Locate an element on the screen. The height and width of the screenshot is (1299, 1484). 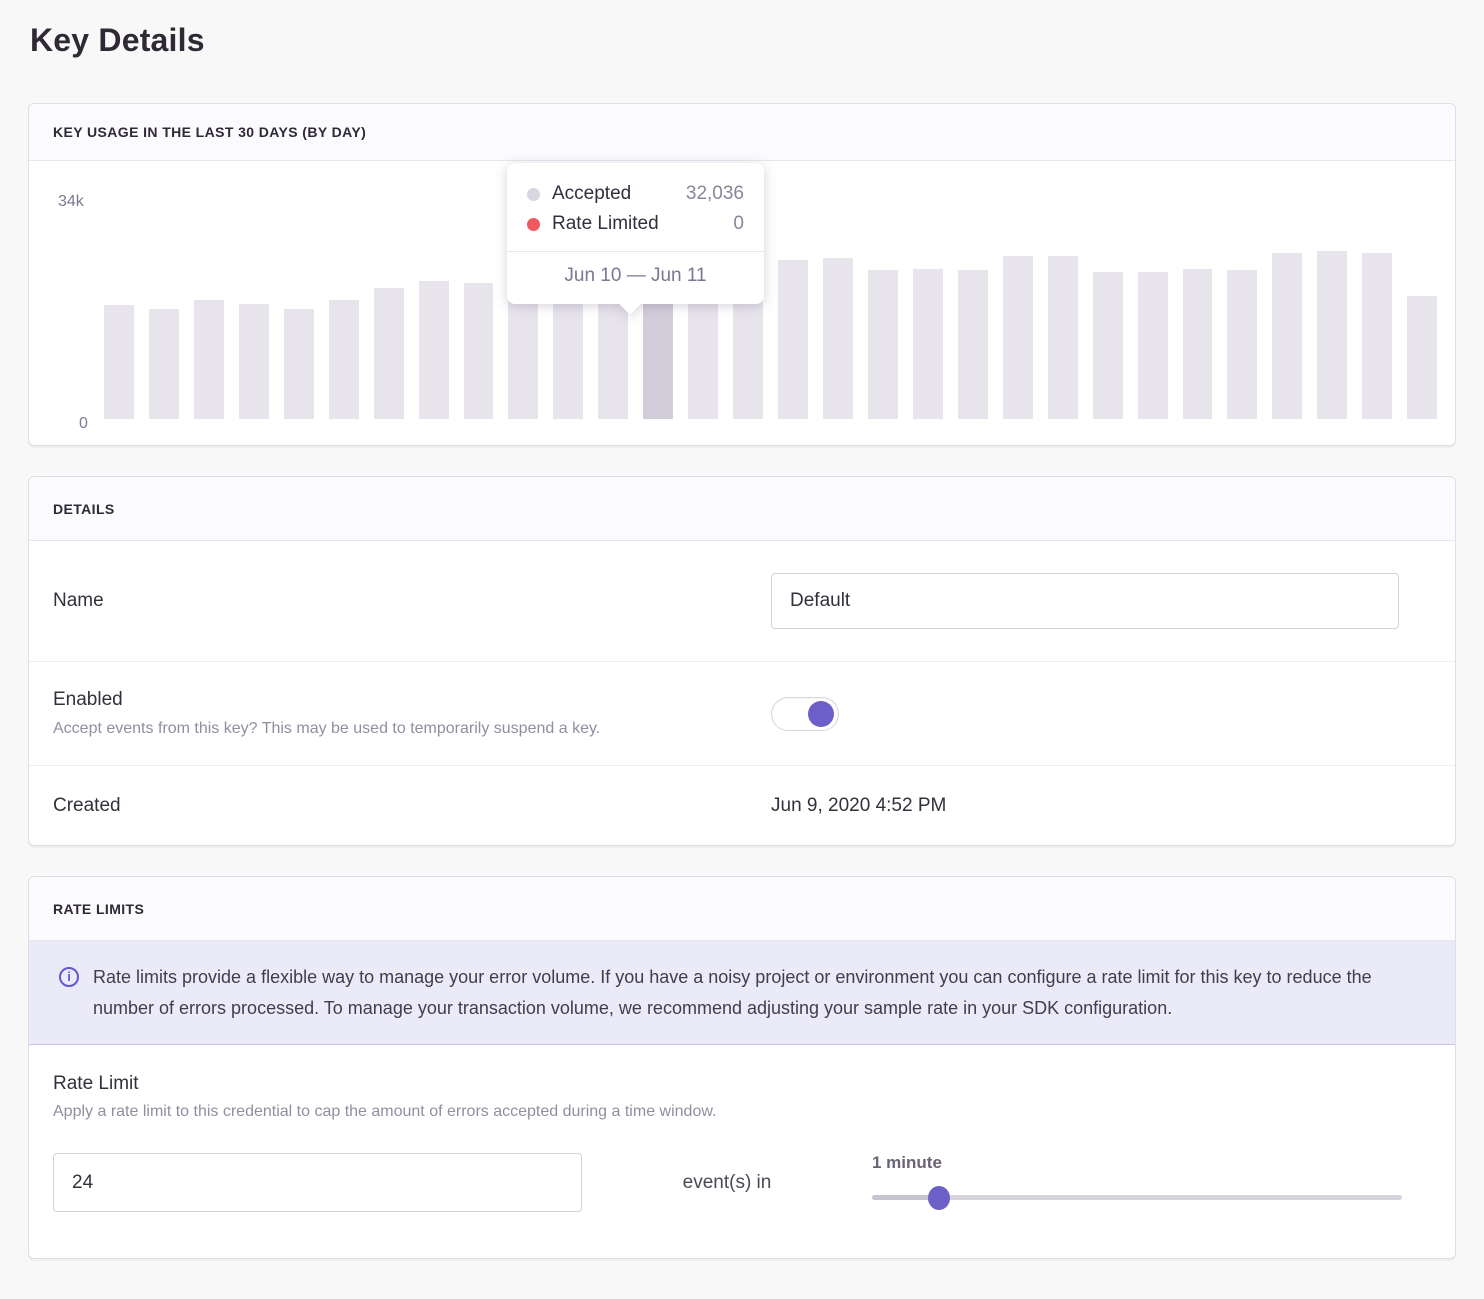
rate-limits-panel-title: RATE LIMITS is located at coordinates (99, 908).